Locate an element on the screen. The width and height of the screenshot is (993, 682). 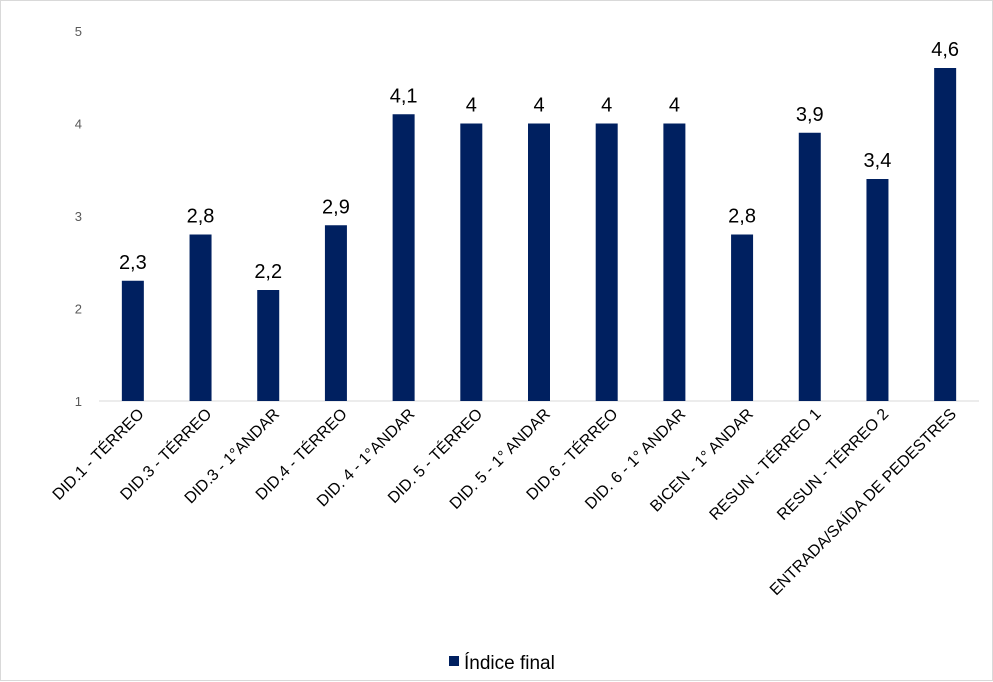
data-label: 2,3 is located at coordinates (133, 263).